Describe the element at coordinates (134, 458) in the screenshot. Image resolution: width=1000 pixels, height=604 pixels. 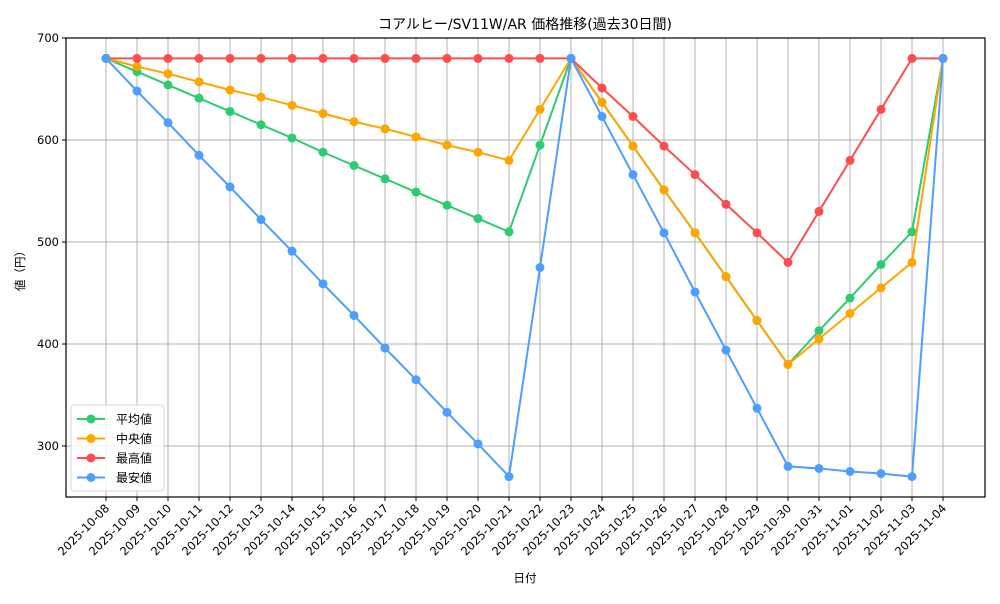
I see `legend-label: 最高値` at that location.